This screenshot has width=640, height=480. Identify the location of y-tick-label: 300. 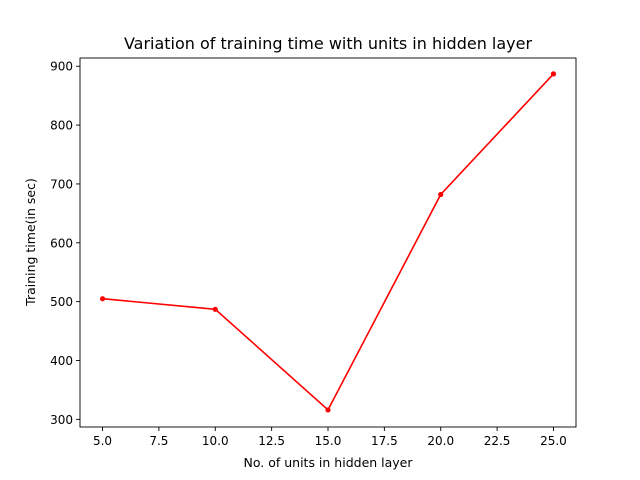
(61, 420).